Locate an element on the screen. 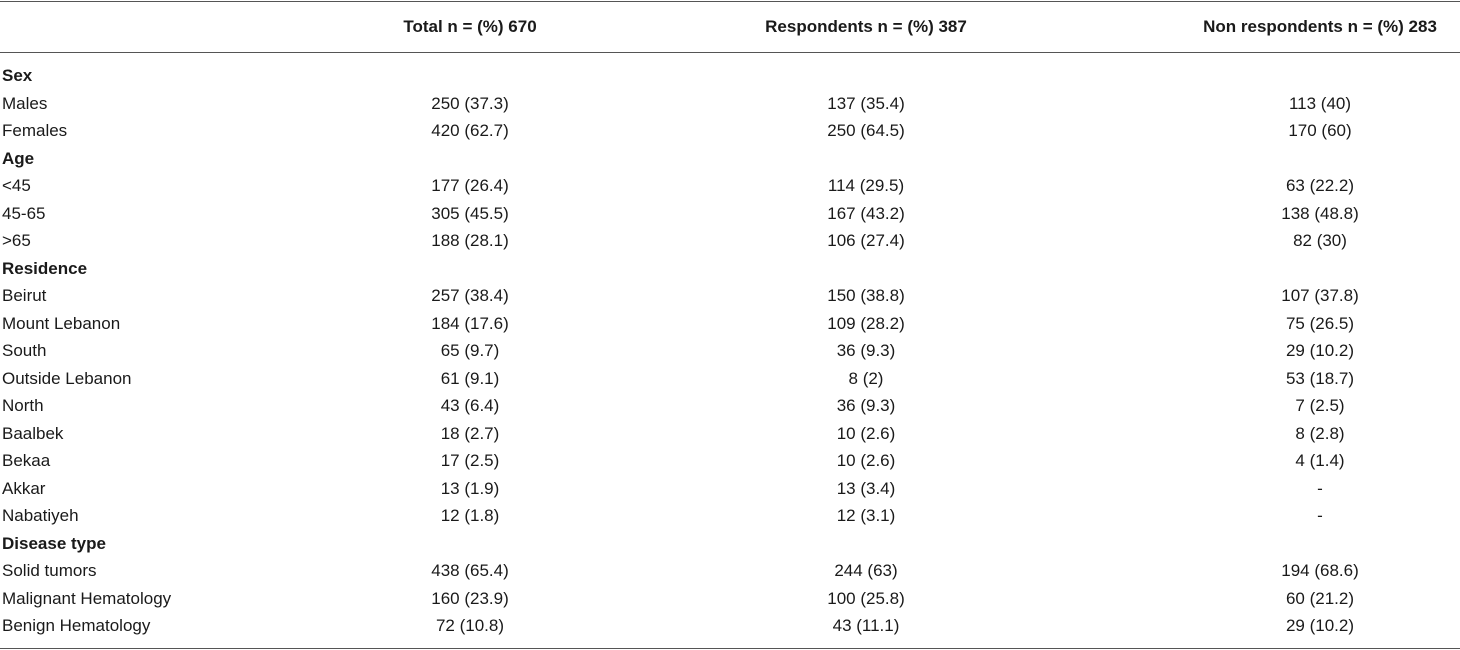 The width and height of the screenshot is (1460, 650). cell-value: 75 (26.5) is located at coordinates (1320, 323).